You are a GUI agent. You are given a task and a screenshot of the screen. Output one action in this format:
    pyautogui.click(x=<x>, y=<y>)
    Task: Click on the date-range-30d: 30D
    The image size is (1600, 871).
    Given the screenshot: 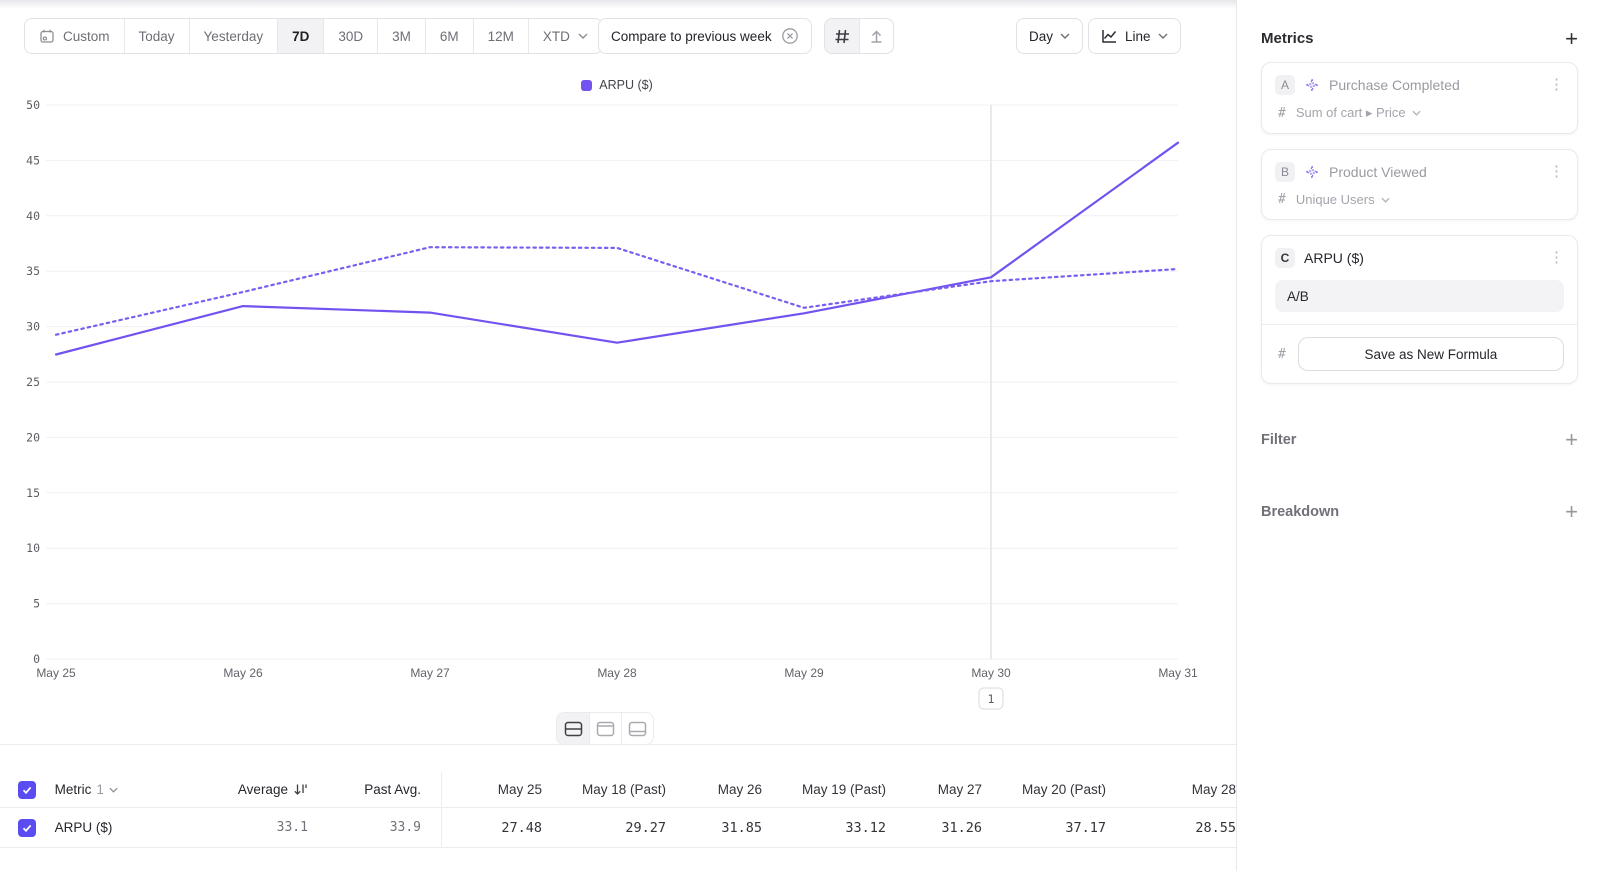 What is the action you would take?
    pyautogui.click(x=350, y=36)
    